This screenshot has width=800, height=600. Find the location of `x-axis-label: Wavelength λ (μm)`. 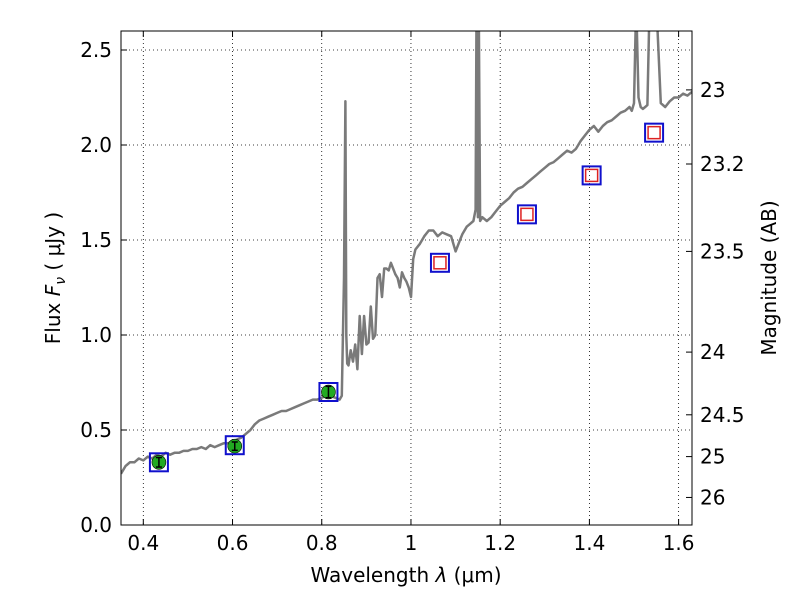

x-axis-label: Wavelength λ (μm) is located at coordinates (405, 575).